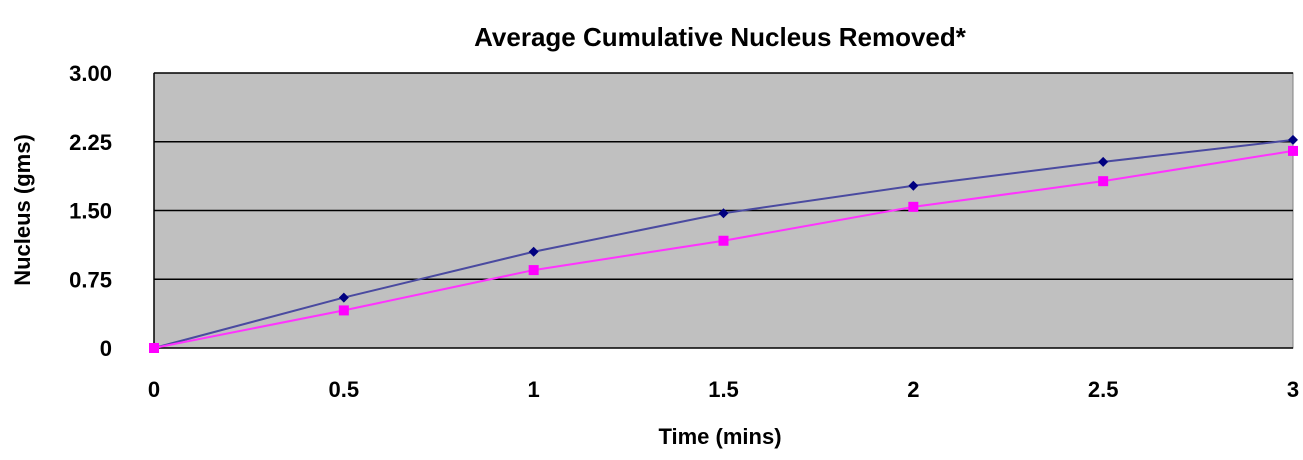 The image size is (1303, 460). What do you see at coordinates (90, 142) in the screenshot?
I see `y-tick-label-3: 2.25` at bounding box center [90, 142].